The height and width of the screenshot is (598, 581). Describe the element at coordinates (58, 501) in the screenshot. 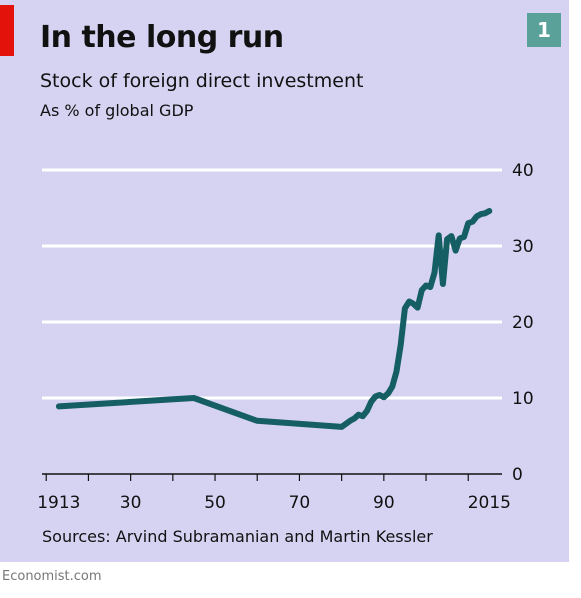

I see `x-tick-label: 1913` at that location.